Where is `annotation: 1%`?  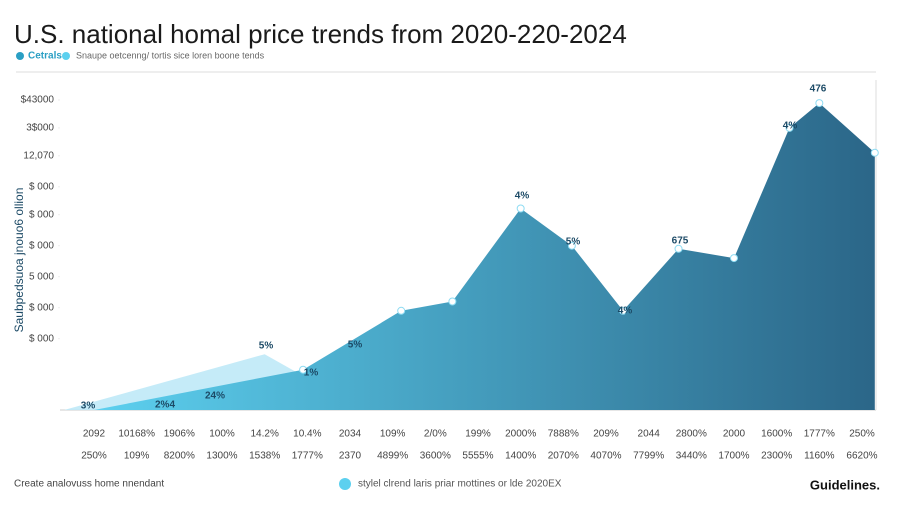
annotation: 1% is located at coordinates (311, 373).